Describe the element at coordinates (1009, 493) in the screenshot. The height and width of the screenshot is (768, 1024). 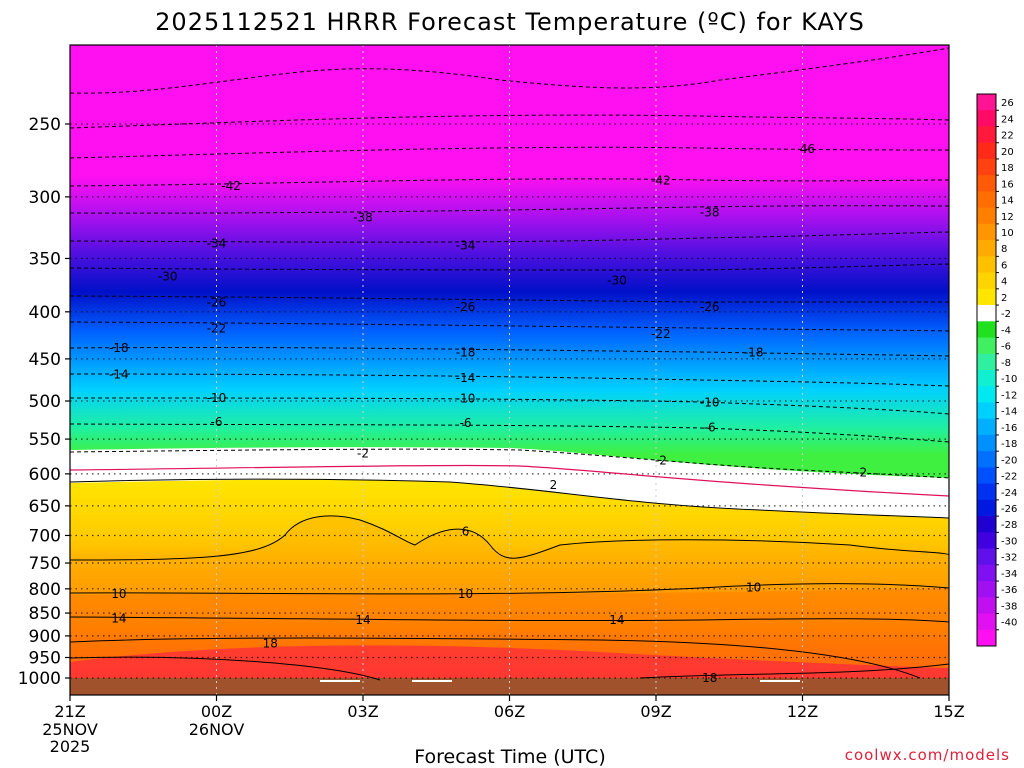
I see `colorbar-label: -24` at that location.